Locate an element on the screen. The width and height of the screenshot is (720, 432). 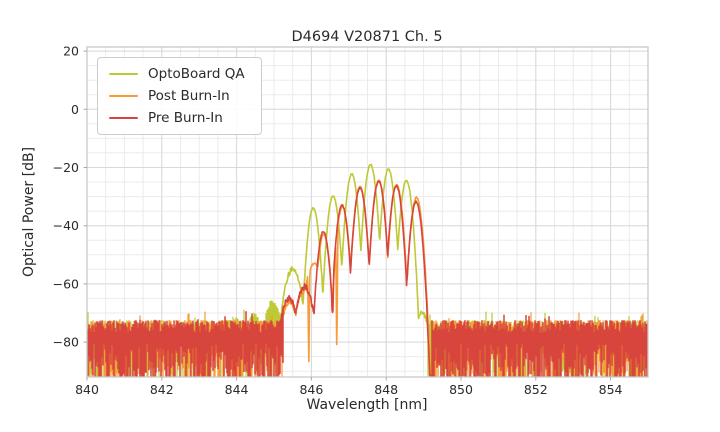
series-line-pre-burn-in is located at coordinates (357, 278).